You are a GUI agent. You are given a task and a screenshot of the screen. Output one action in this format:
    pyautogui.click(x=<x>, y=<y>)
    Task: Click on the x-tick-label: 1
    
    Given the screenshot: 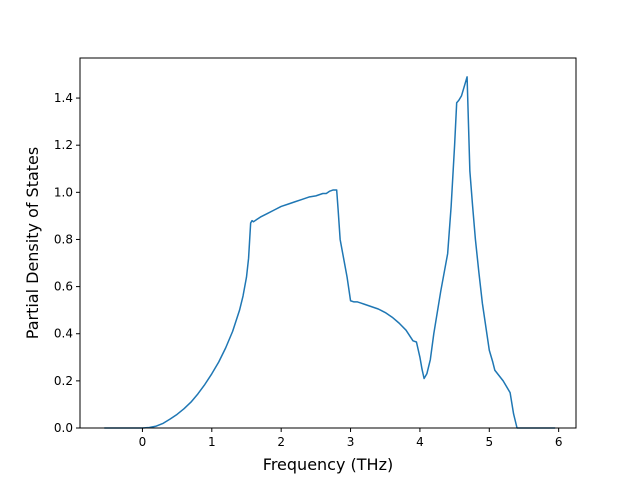 What is the action you would take?
    pyautogui.click(x=212, y=442)
    